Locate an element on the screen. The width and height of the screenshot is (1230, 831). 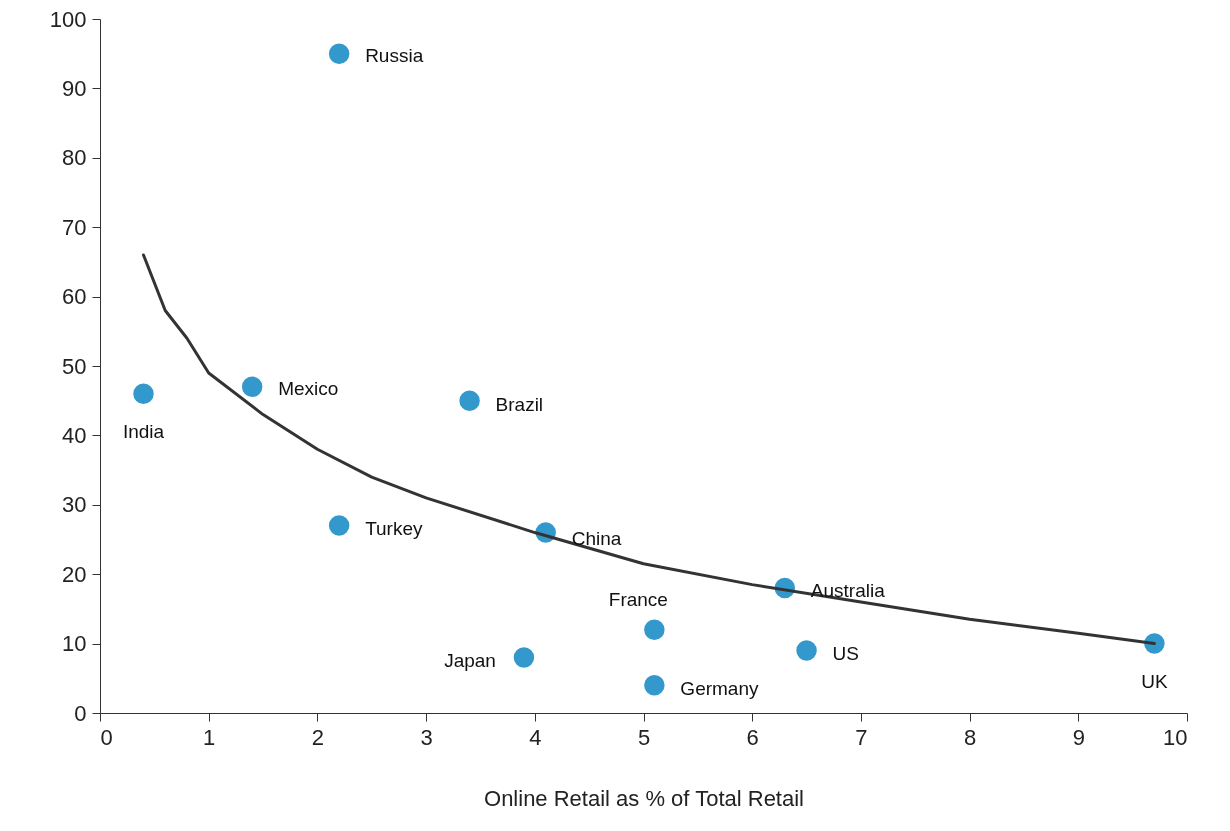
x-tick-label: 6 is located at coordinates (752, 737).